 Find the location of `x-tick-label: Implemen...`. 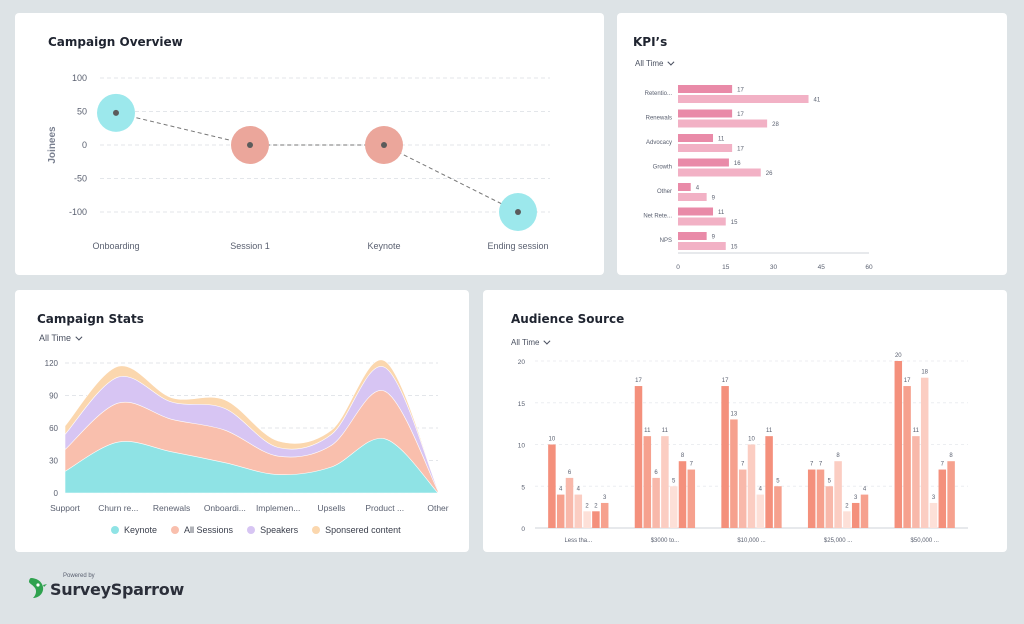

x-tick-label: Implemen... is located at coordinates (278, 508).